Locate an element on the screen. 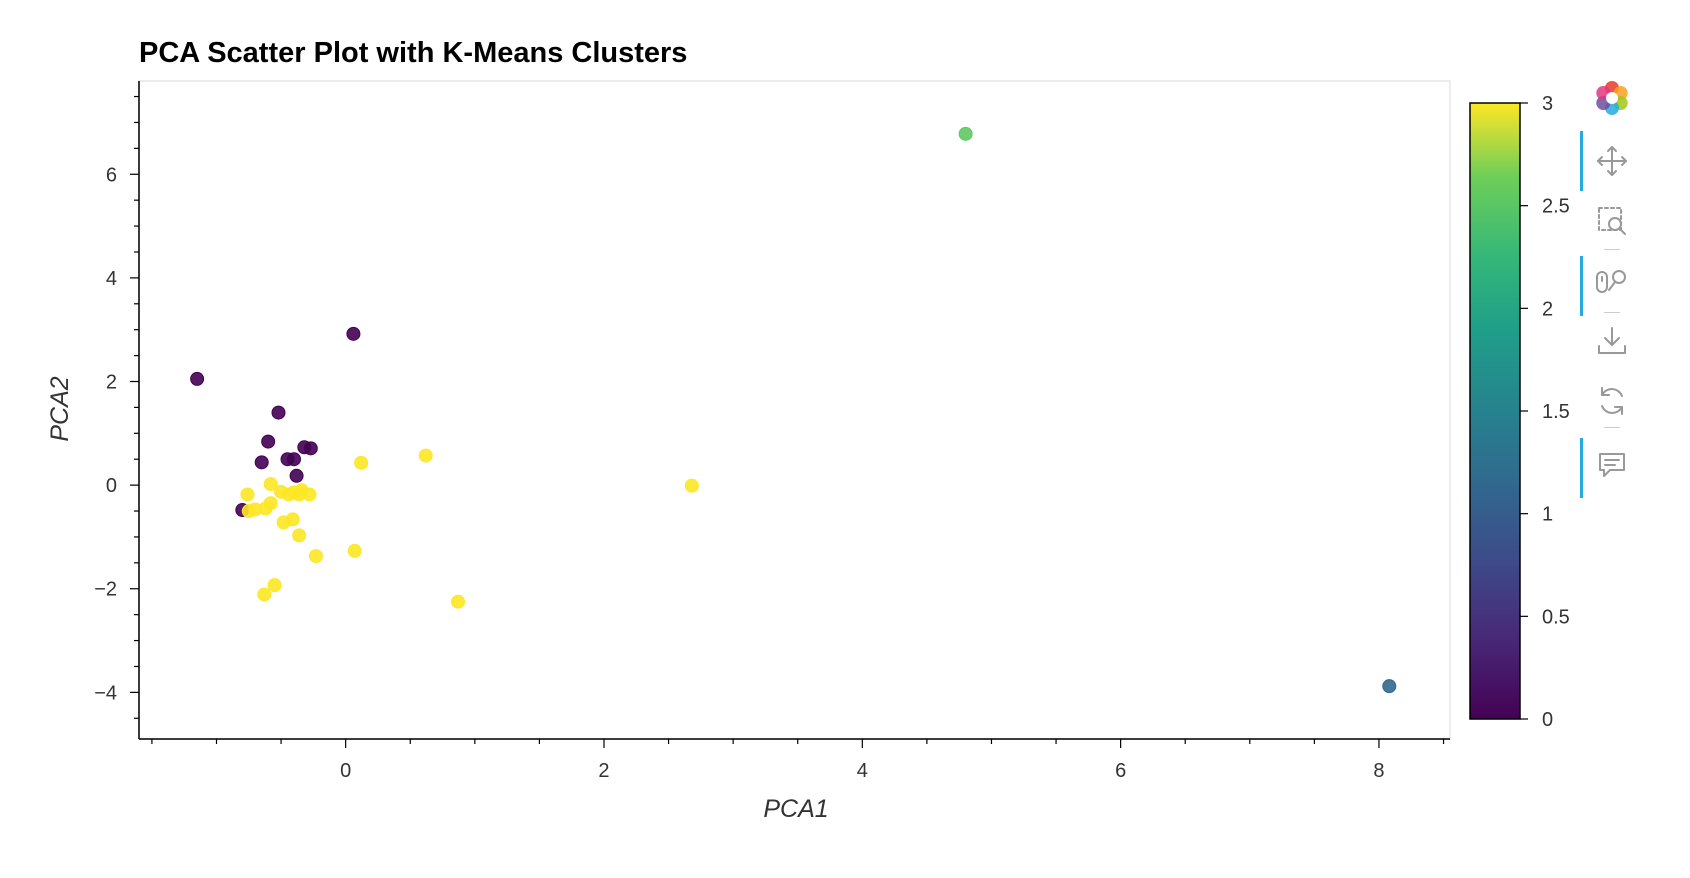 The height and width of the screenshot is (878, 1690). y-tick-label: 2 is located at coordinates (111, 383).